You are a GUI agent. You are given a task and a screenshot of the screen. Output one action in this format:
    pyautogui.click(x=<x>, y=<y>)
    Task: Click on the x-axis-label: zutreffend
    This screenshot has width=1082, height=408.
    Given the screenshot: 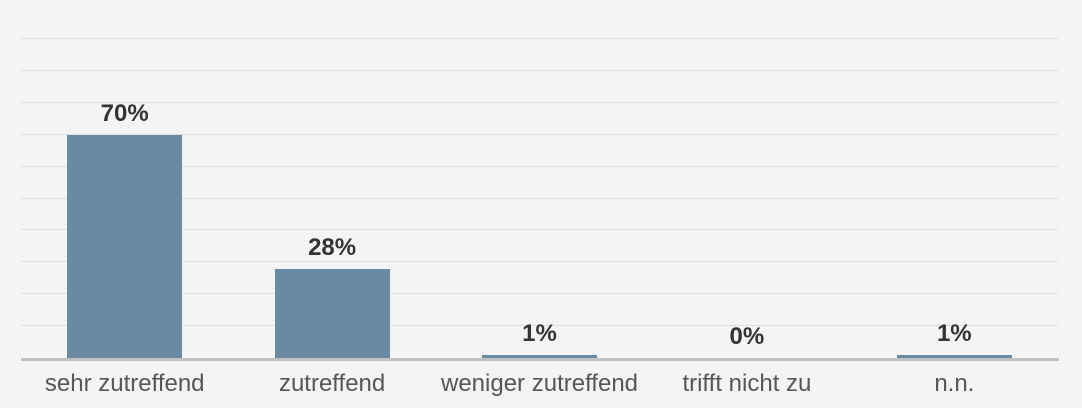 What is the action you would take?
    pyautogui.click(x=332, y=383)
    